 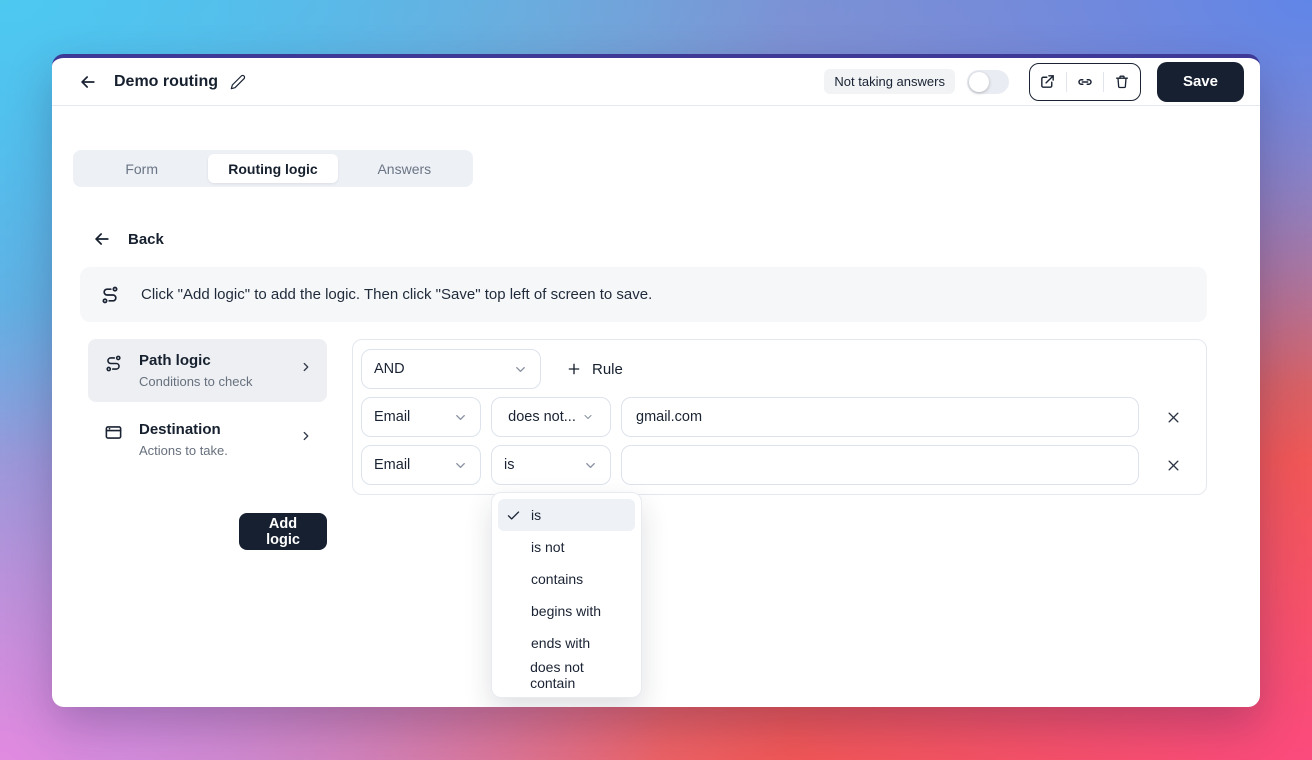 I want to click on share-icon-group, so click(x=1084, y=81).